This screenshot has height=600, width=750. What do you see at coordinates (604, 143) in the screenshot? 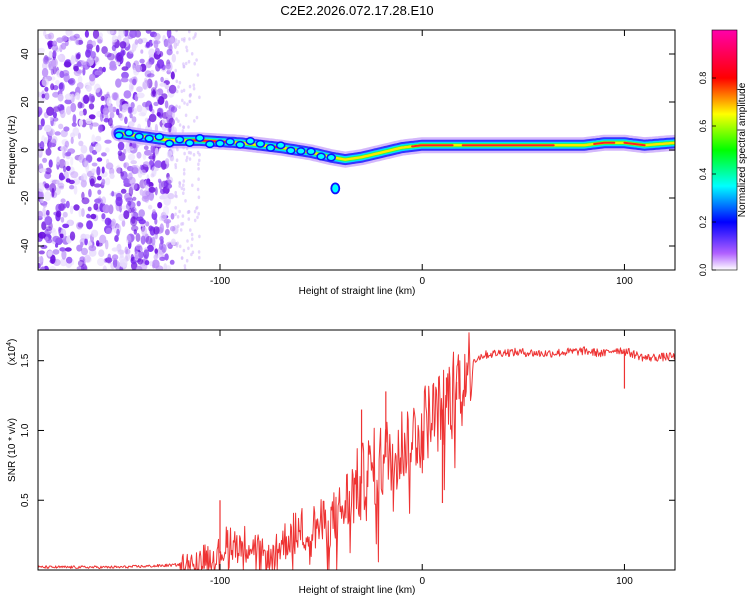
I see `ridge-peak-segment` at bounding box center [604, 143].